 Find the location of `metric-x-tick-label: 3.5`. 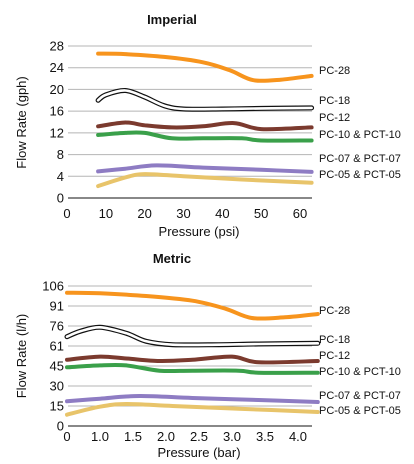

metric-x-tick-label: 3.5 is located at coordinates (265, 436).